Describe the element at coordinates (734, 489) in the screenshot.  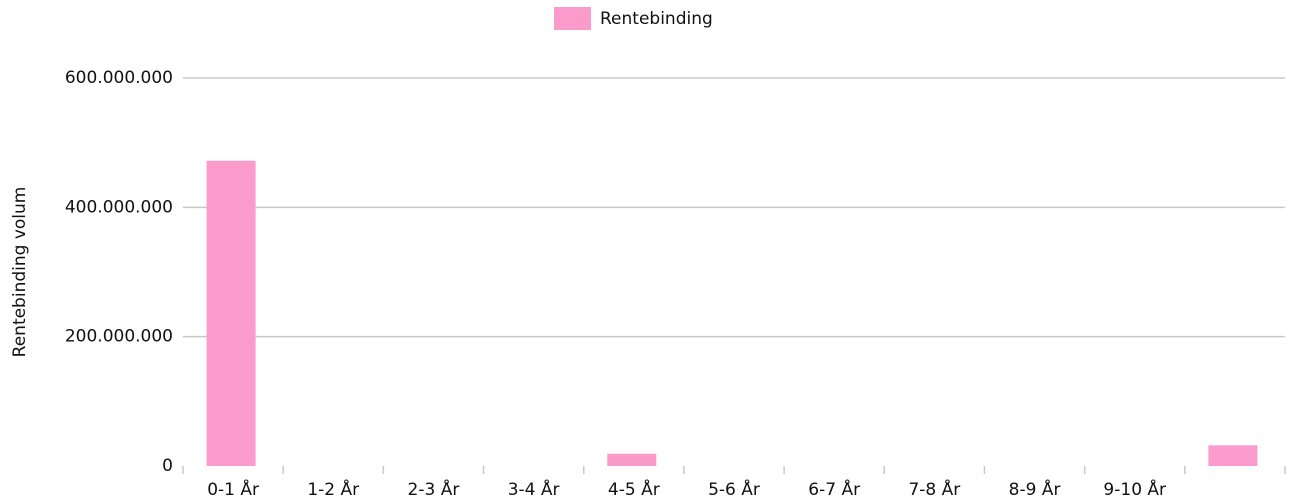
I see `x-tick-label: 5-6 År` at that location.